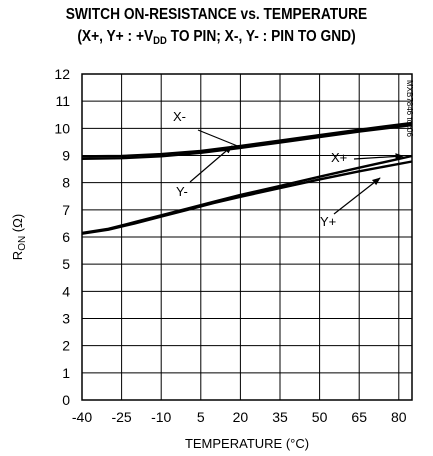 This screenshot has height=456, width=433. I want to click on x-tick-label: 80, so click(399, 417).